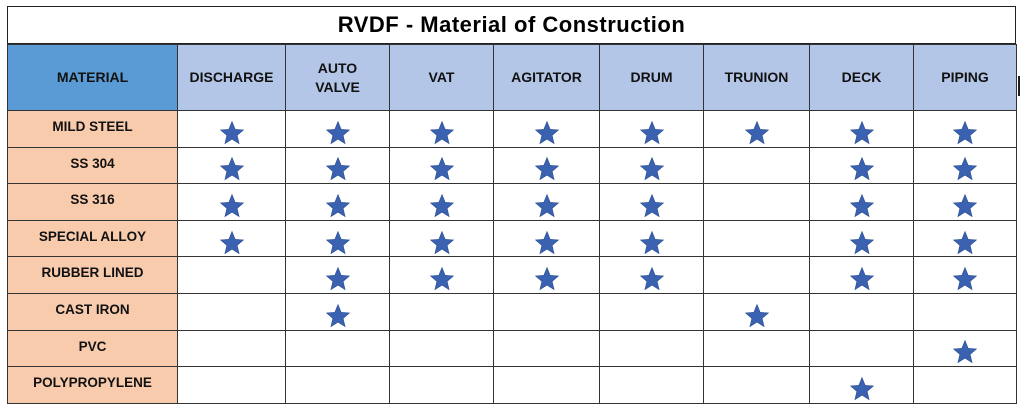 The width and height of the screenshot is (1024, 408). What do you see at coordinates (92, 275) in the screenshot?
I see `material-name: RUBBER LINED` at bounding box center [92, 275].